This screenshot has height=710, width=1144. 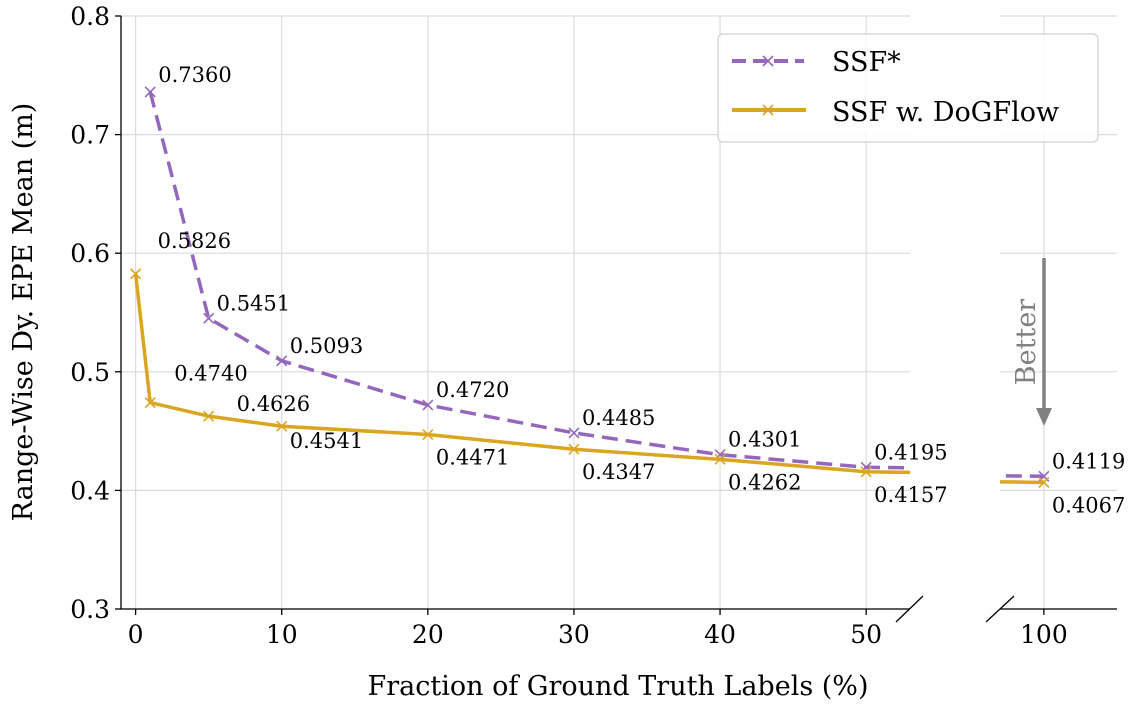 I want to click on y-tick-label: 0.3, so click(x=90, y=609).